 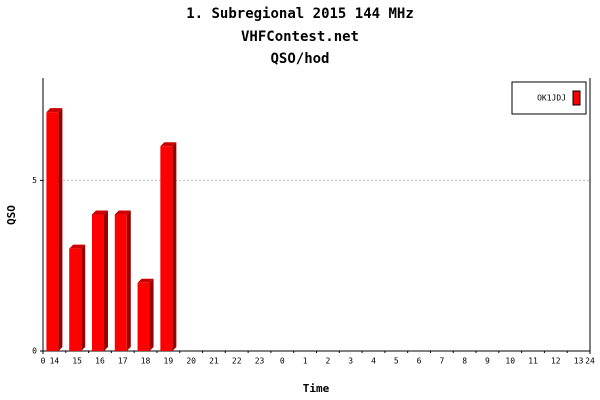 What do you see at coordinates (419, 361) in the screenshot?
I see `x-tick-label: 6` at bounding box center [419, 361].